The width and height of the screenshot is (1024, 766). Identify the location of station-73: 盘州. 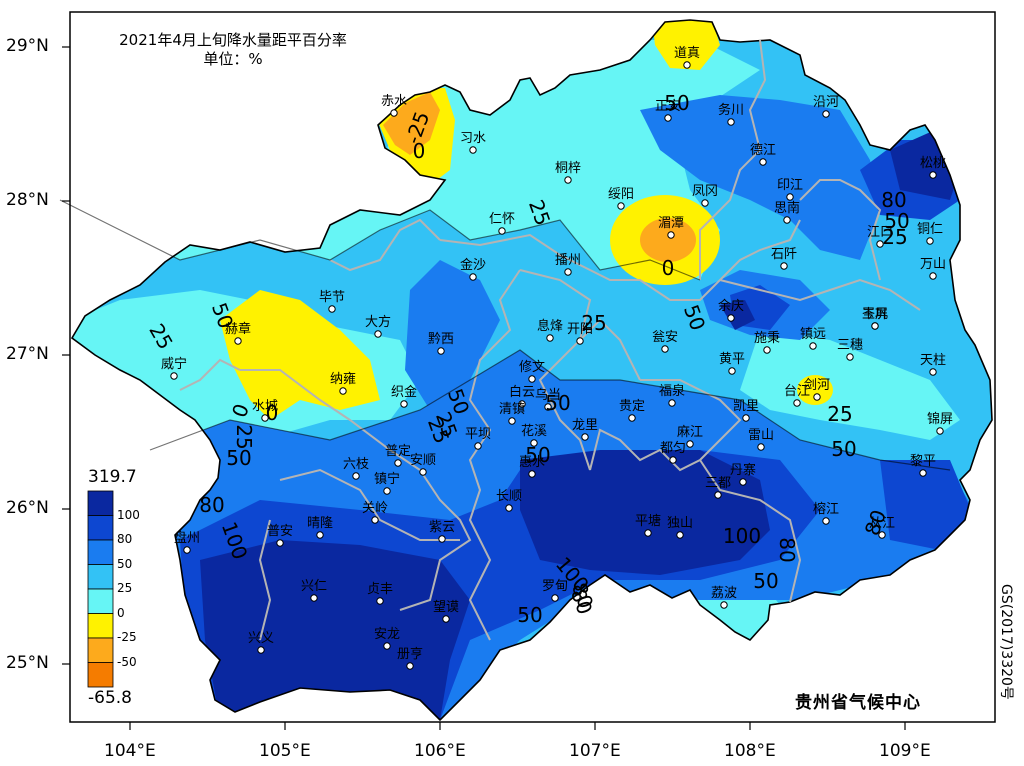
(187, 542).